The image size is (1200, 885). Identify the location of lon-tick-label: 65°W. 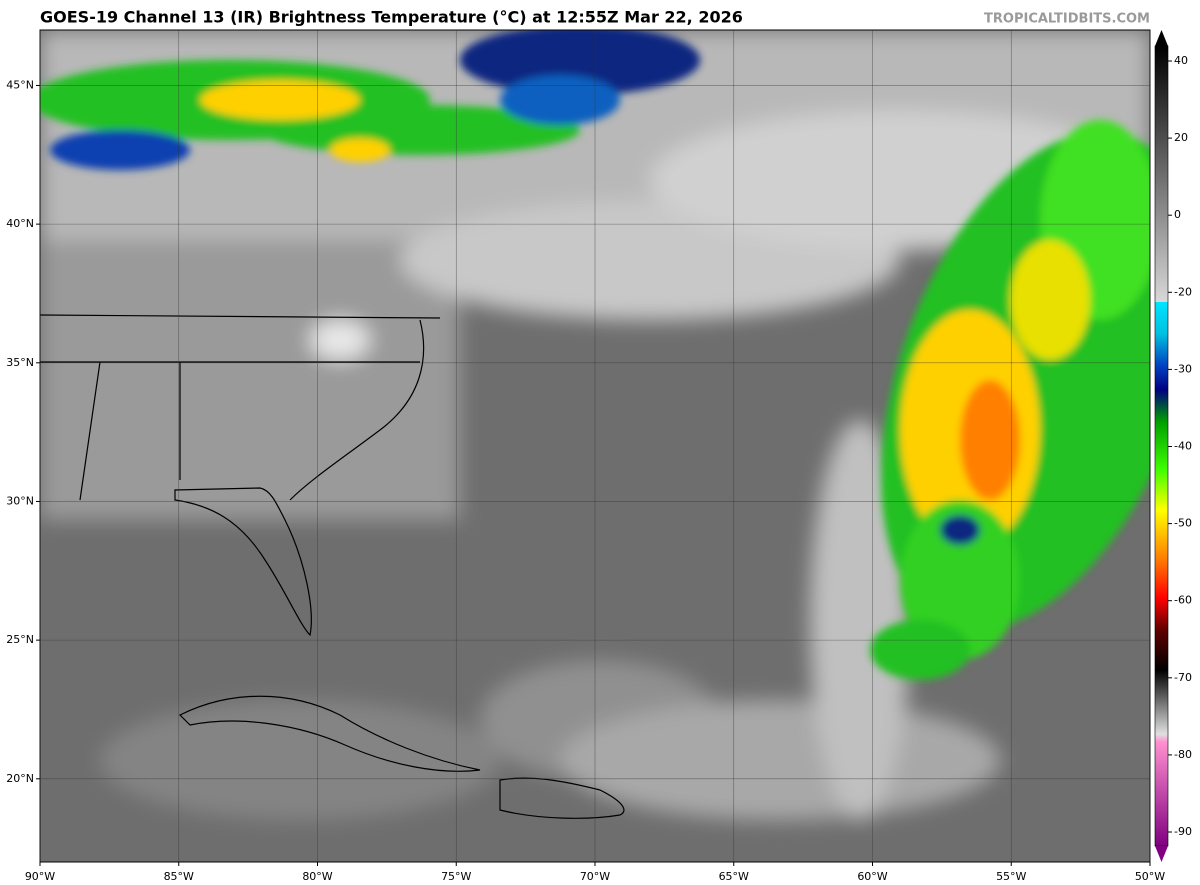
(734, 876).